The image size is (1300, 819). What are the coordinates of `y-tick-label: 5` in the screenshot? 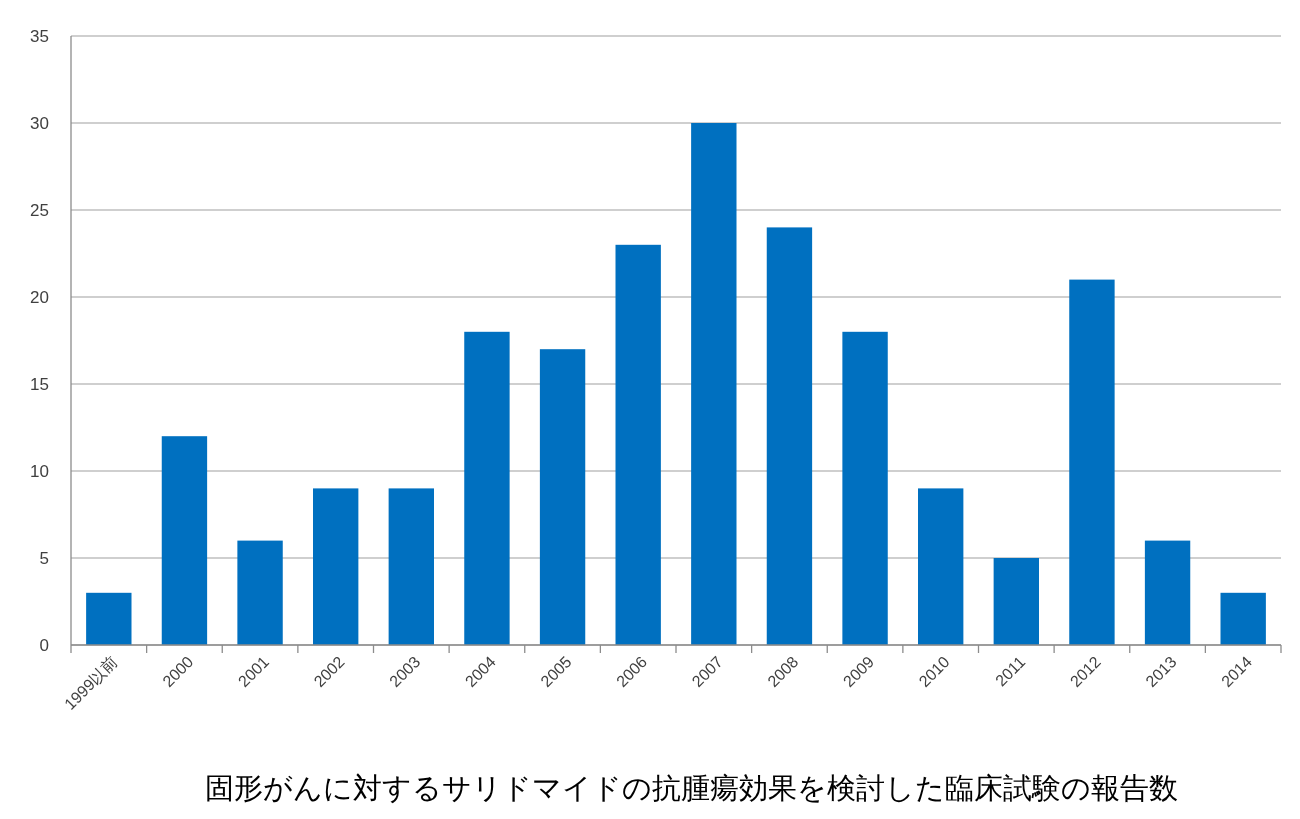 It's located at (44, 558).